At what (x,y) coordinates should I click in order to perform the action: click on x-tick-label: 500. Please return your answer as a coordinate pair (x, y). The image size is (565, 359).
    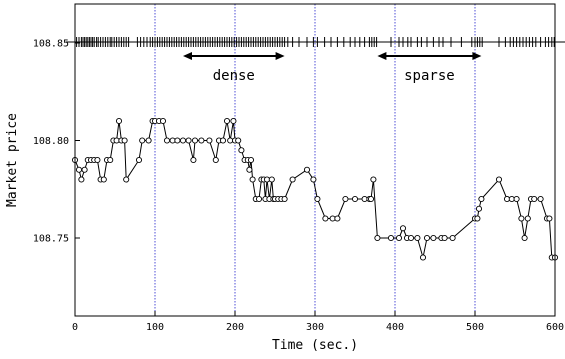
    Looking at the image, I should click on (475, 327).